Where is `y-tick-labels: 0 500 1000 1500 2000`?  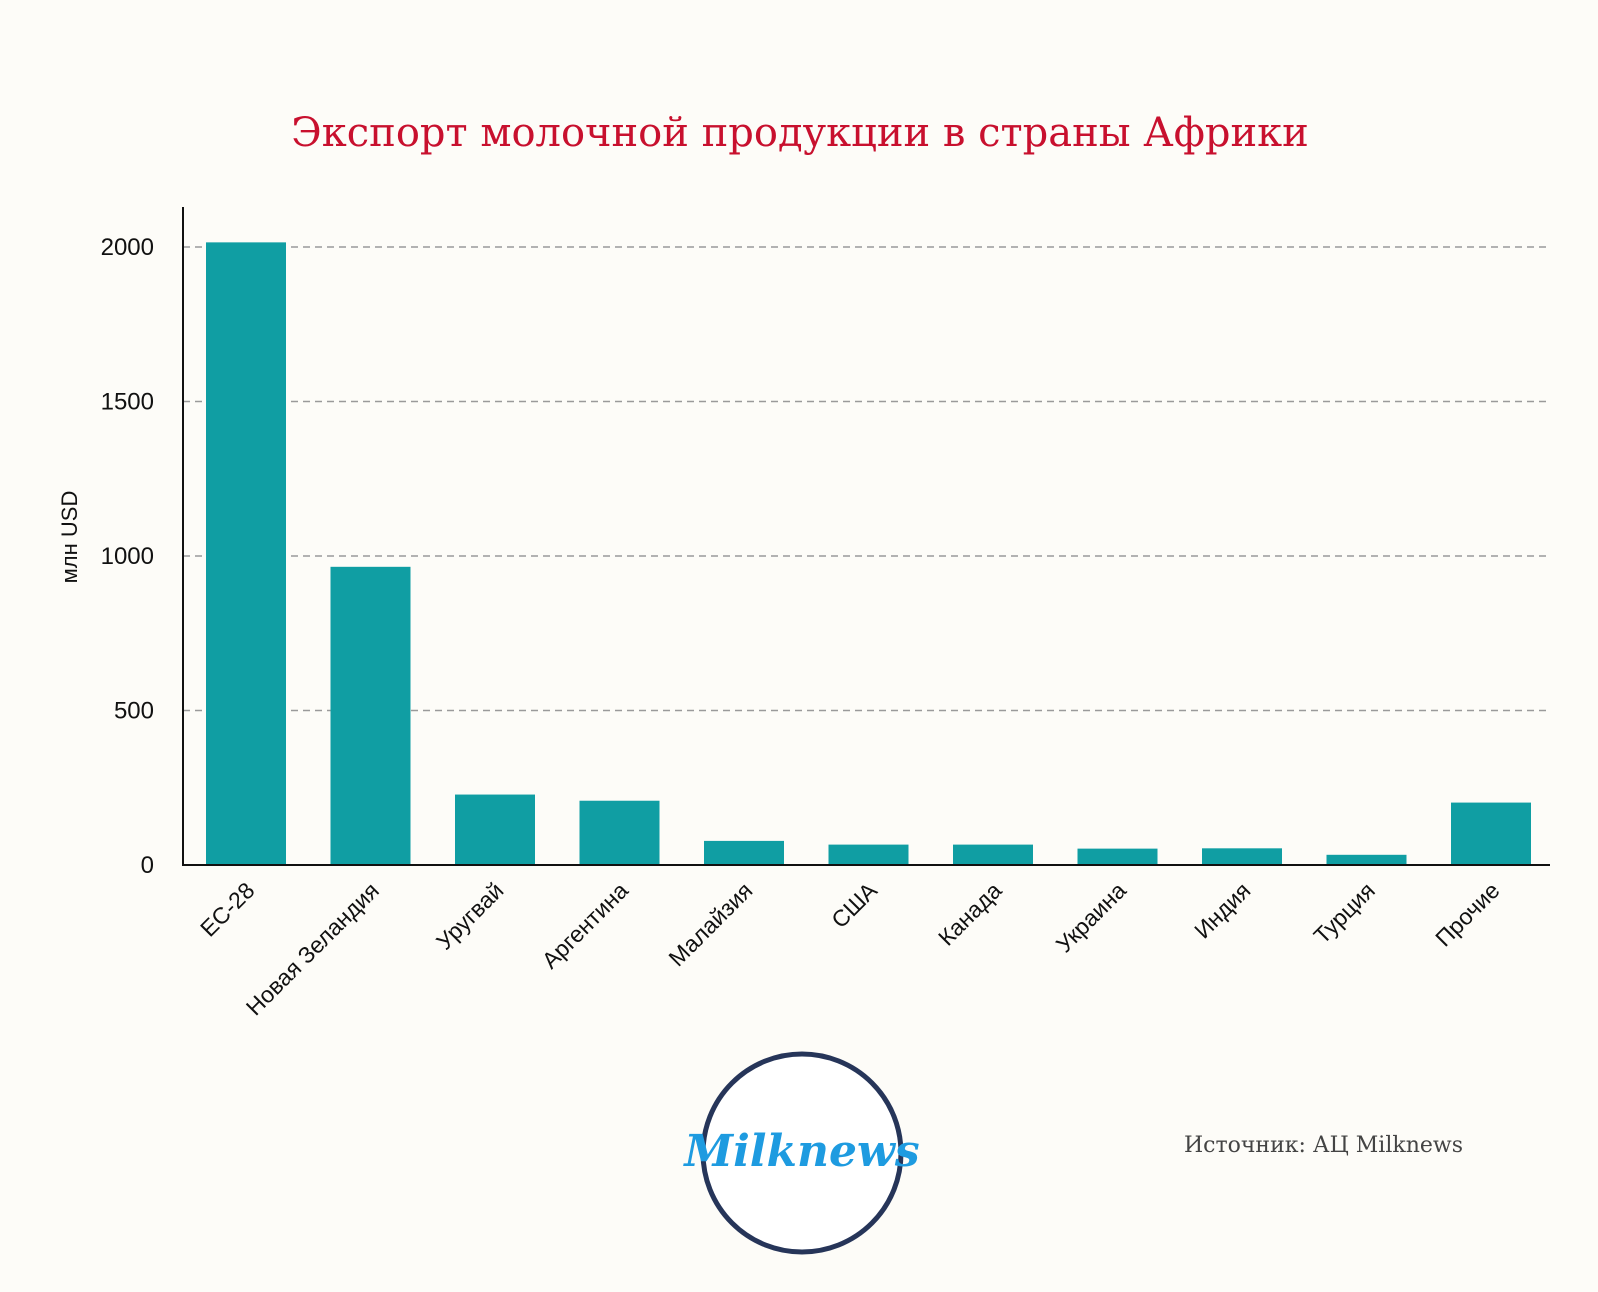
y-tick-labels: 0 500 1000 1500 2000 is located at coordinates (127, 556).